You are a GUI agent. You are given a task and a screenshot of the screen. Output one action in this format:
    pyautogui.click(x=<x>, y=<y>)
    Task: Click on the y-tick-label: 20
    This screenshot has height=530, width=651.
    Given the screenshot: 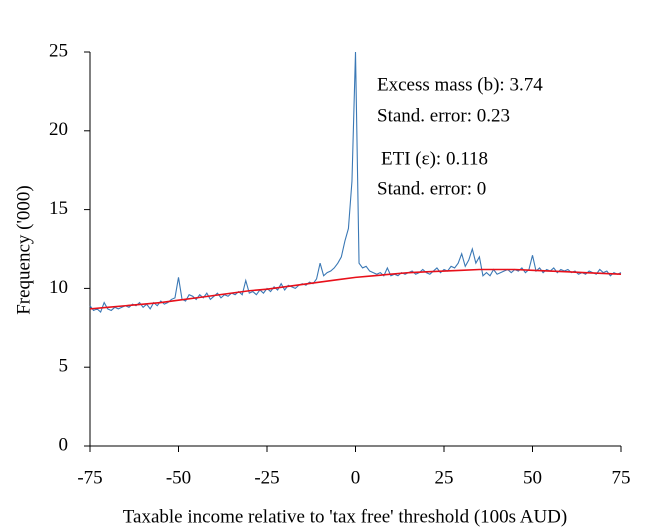 What is the action you would take?
    pyautogui.click(x=58, y=129)
    